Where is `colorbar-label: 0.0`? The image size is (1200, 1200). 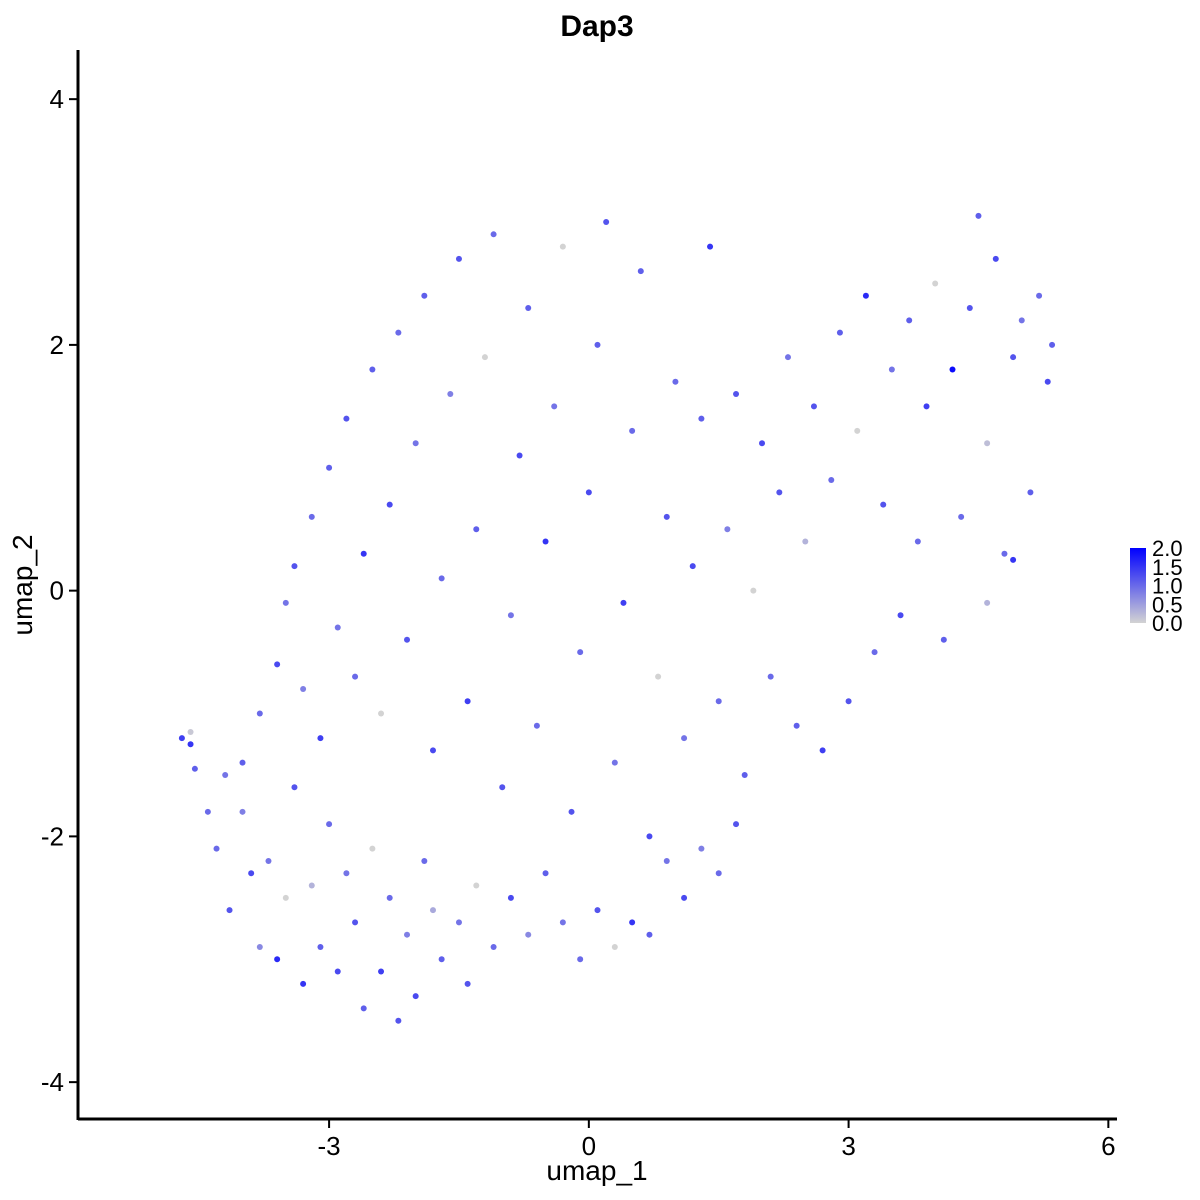 colorbar-label: 0.0 is located at coordinates (1167, 623).